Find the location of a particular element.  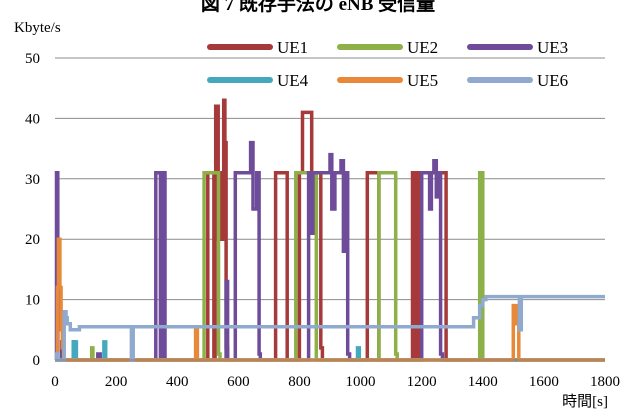

legend-label: UE3 is located at coordinates (552, 47).